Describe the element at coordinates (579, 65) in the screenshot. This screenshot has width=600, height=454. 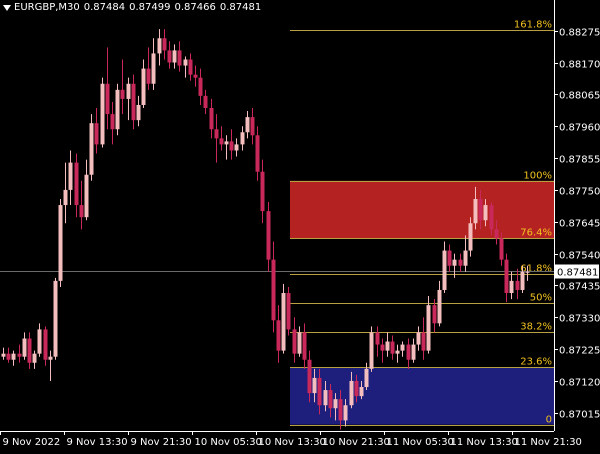
I see `price-tick-label: 0.88170` at that location.